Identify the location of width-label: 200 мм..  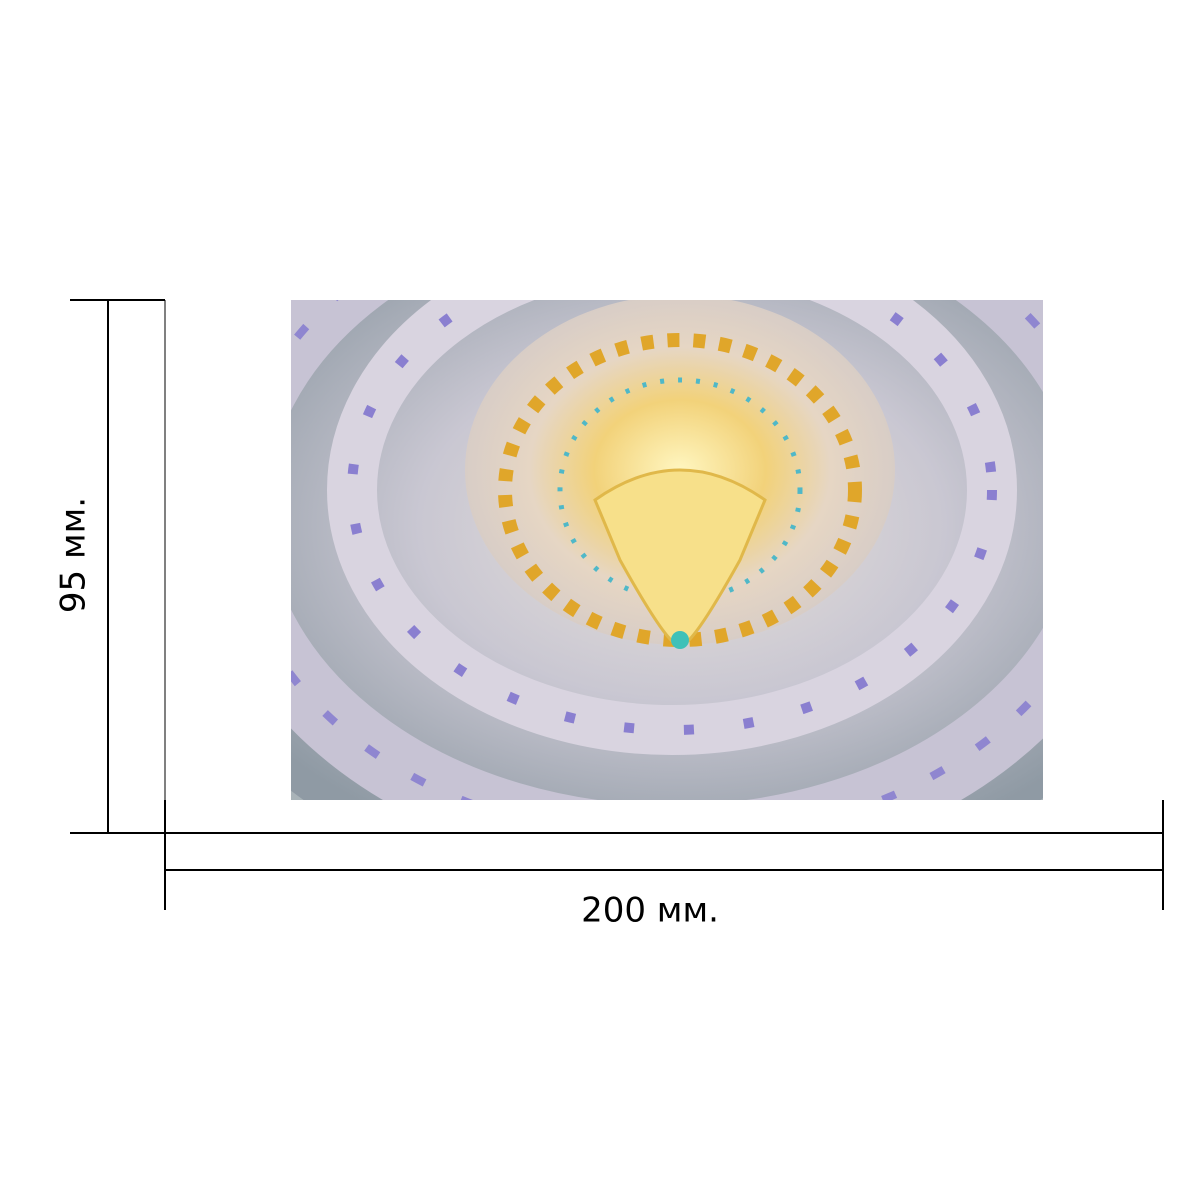
(650, 911).